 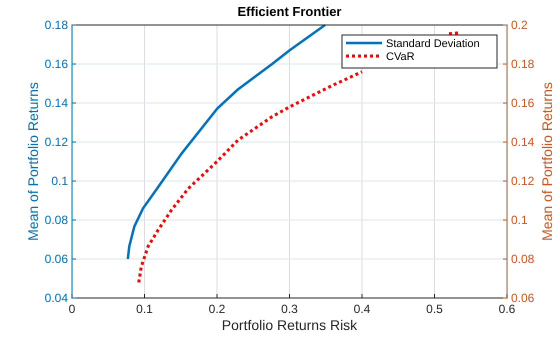 What do you see at coordinates (56, 25) in the screenshot?
I see `y-tick-label: 0.18` at bounding box center [56, 25].